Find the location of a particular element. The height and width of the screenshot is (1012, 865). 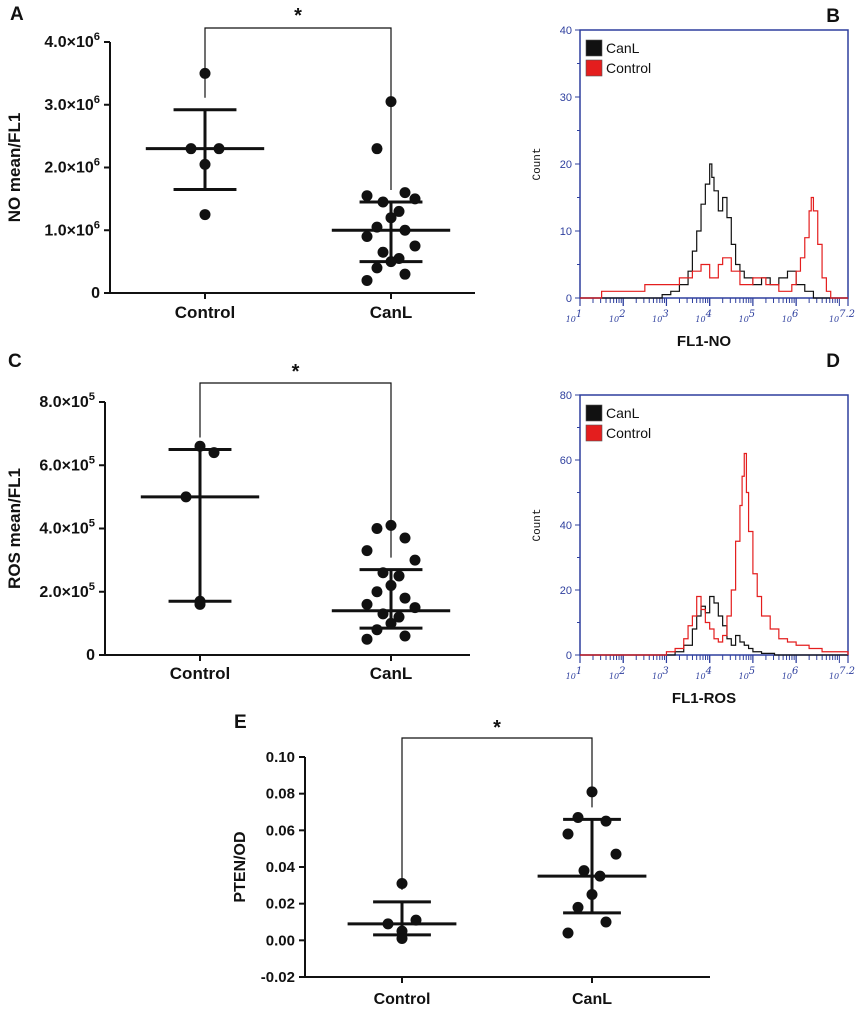

y-tick-label-d: 20 is located at coordinates (566, 591).